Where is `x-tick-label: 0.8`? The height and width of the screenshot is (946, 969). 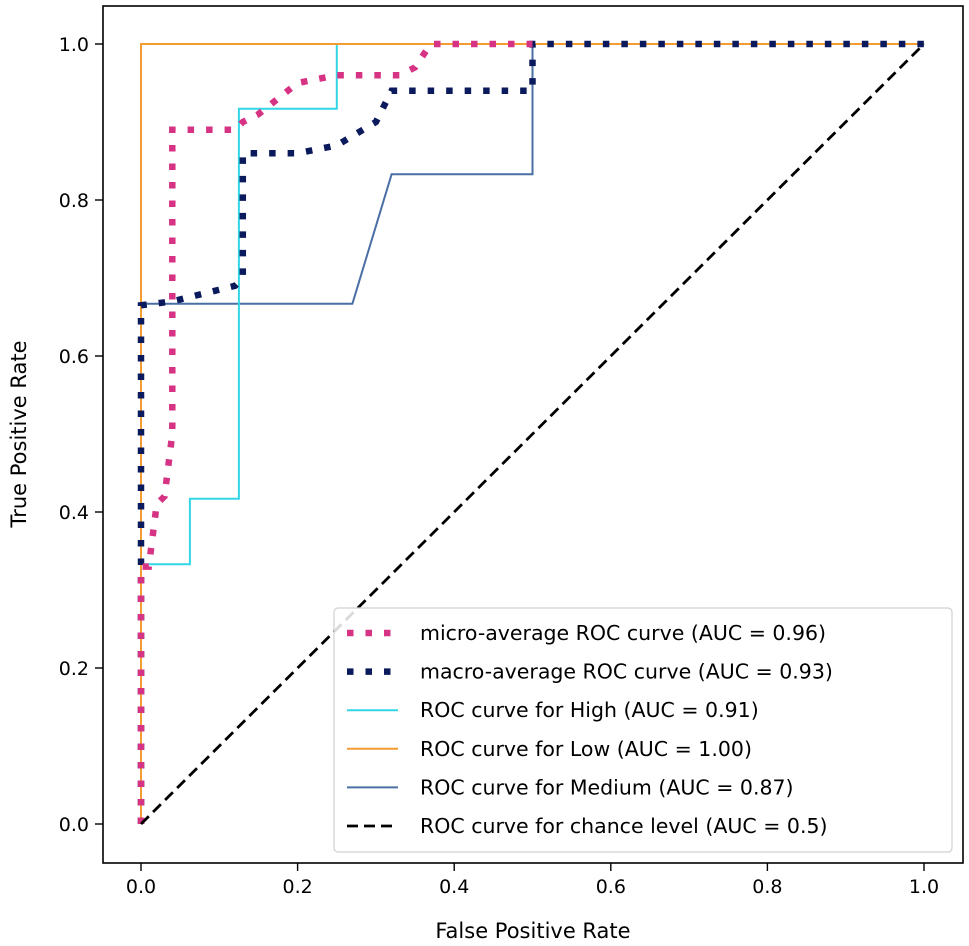
x-tick-label: 0.8 is located at coordinates (767, 887).